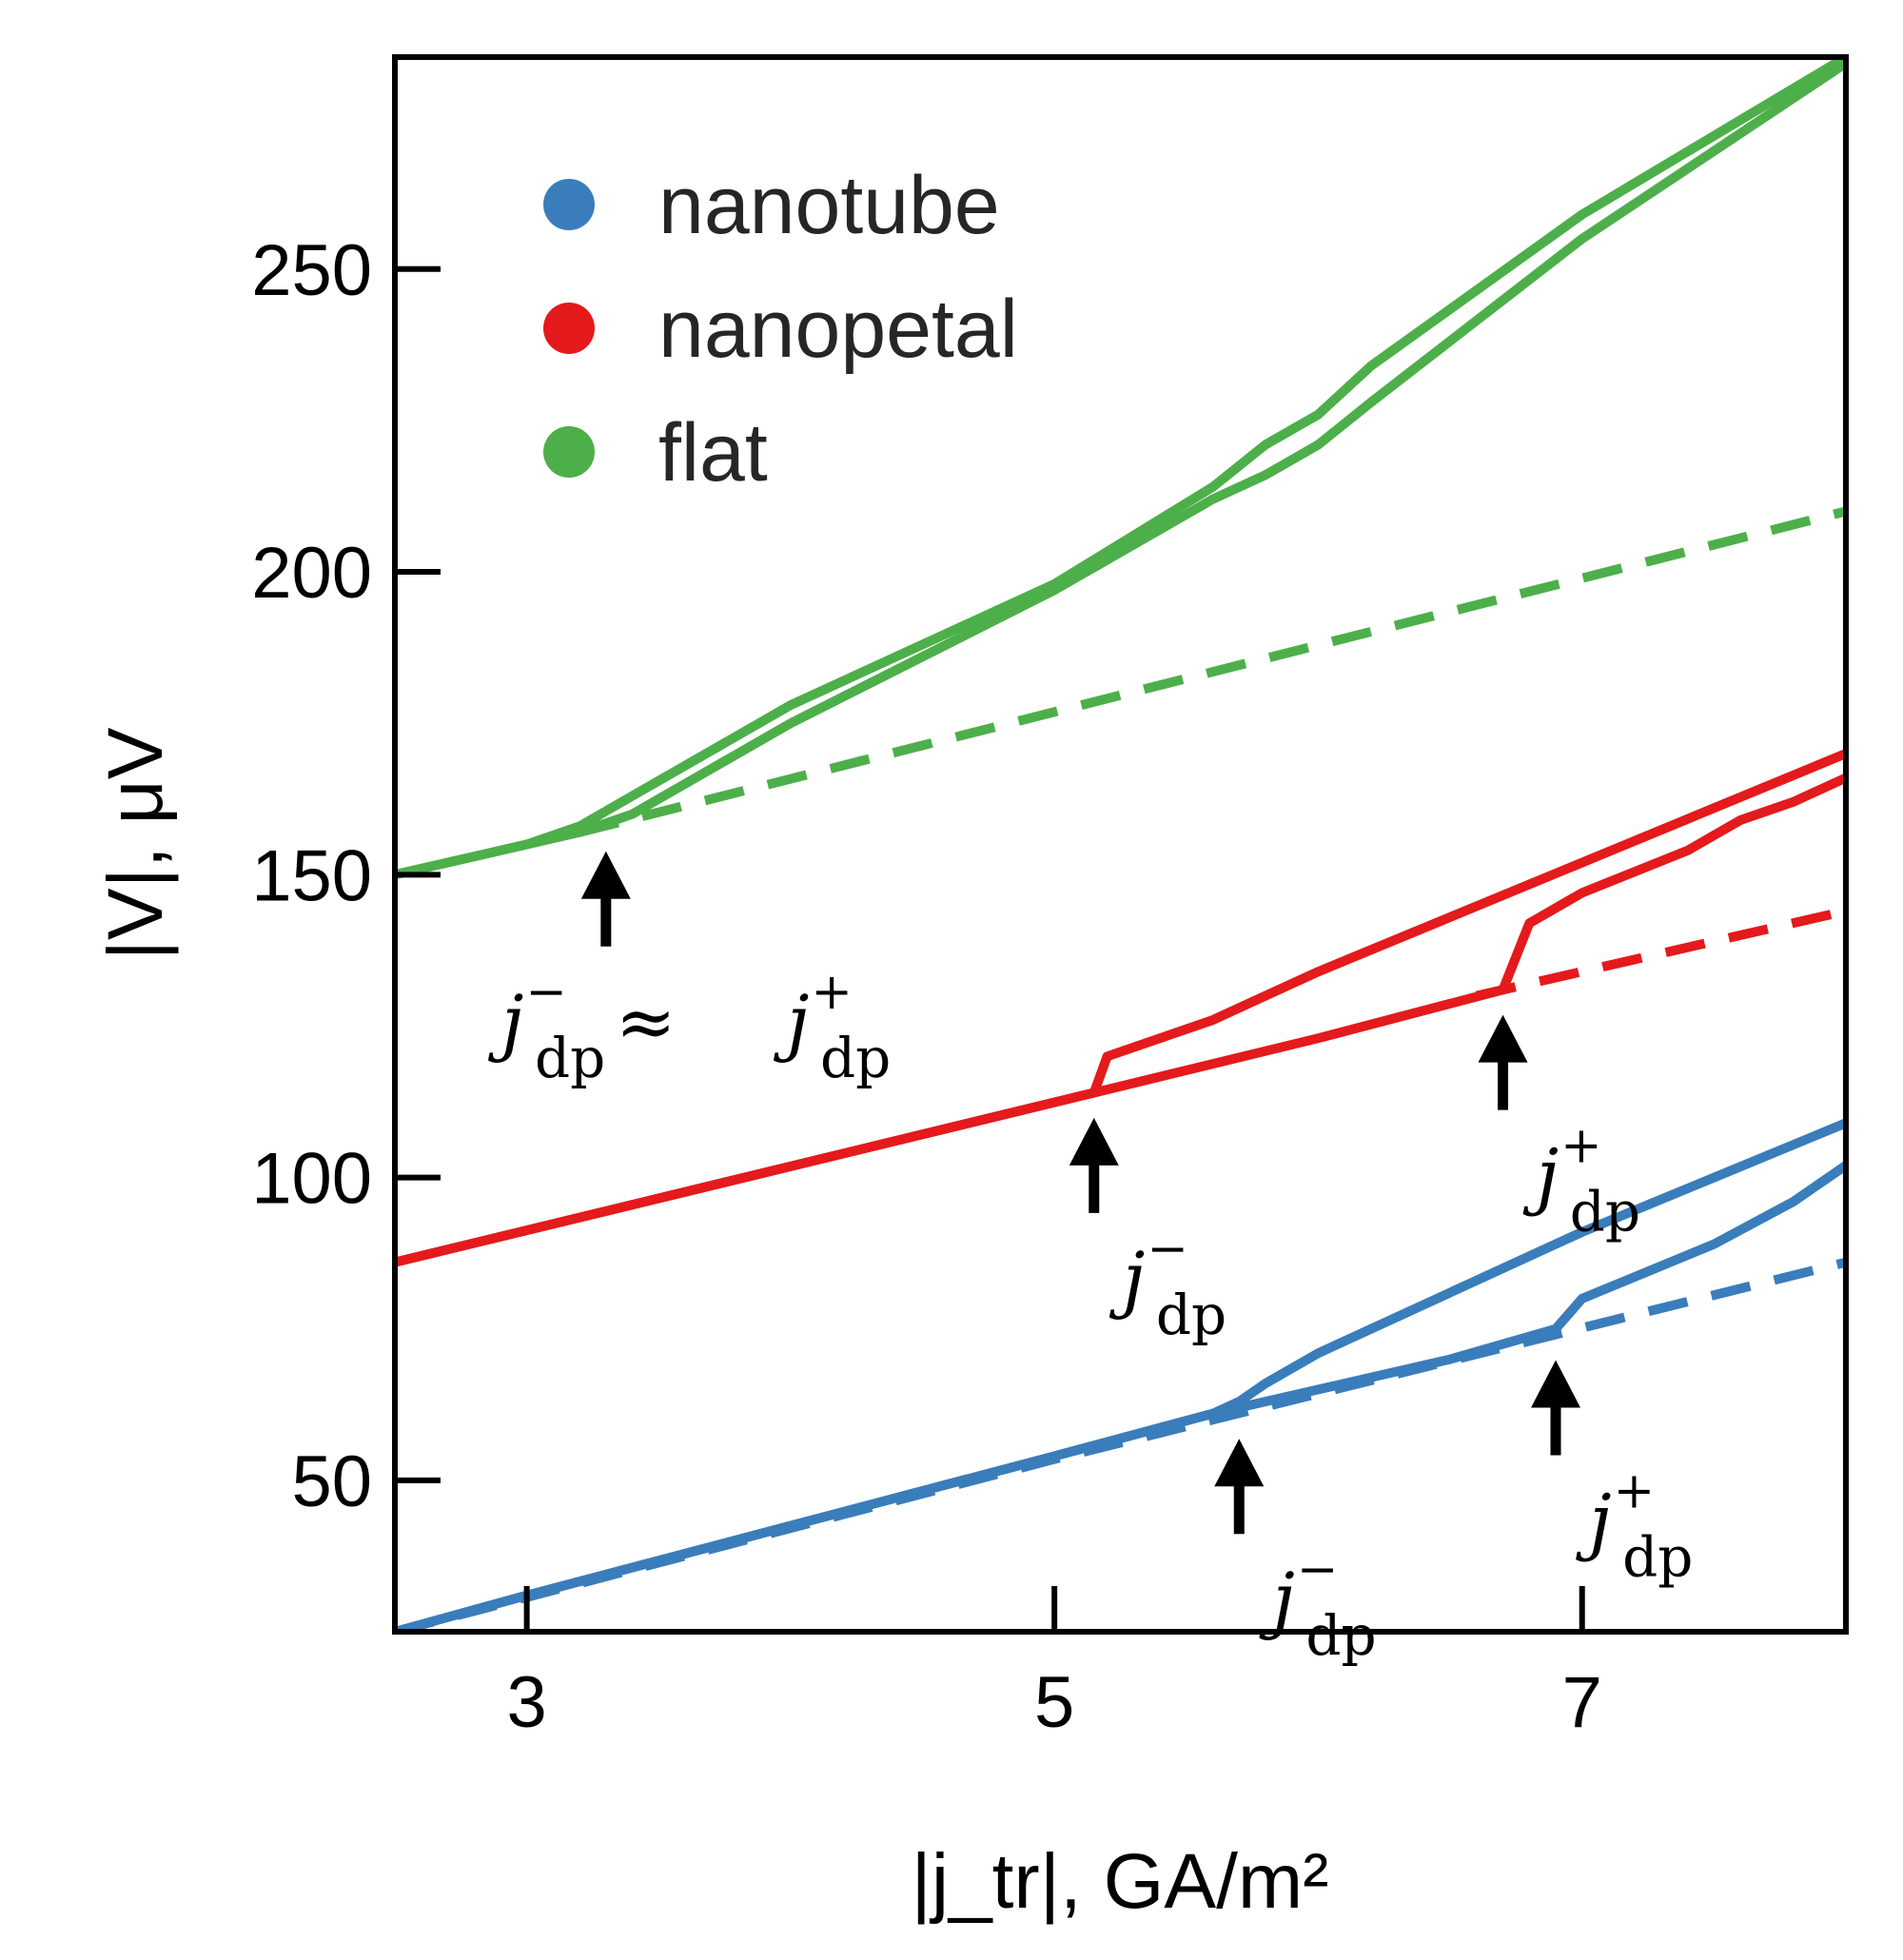 The height and width of the screenshot is (1960, 1903). Describe the element at coordinates (526, 1702) in the screenshot. I see `x-tick-label-3: 3` at that location.